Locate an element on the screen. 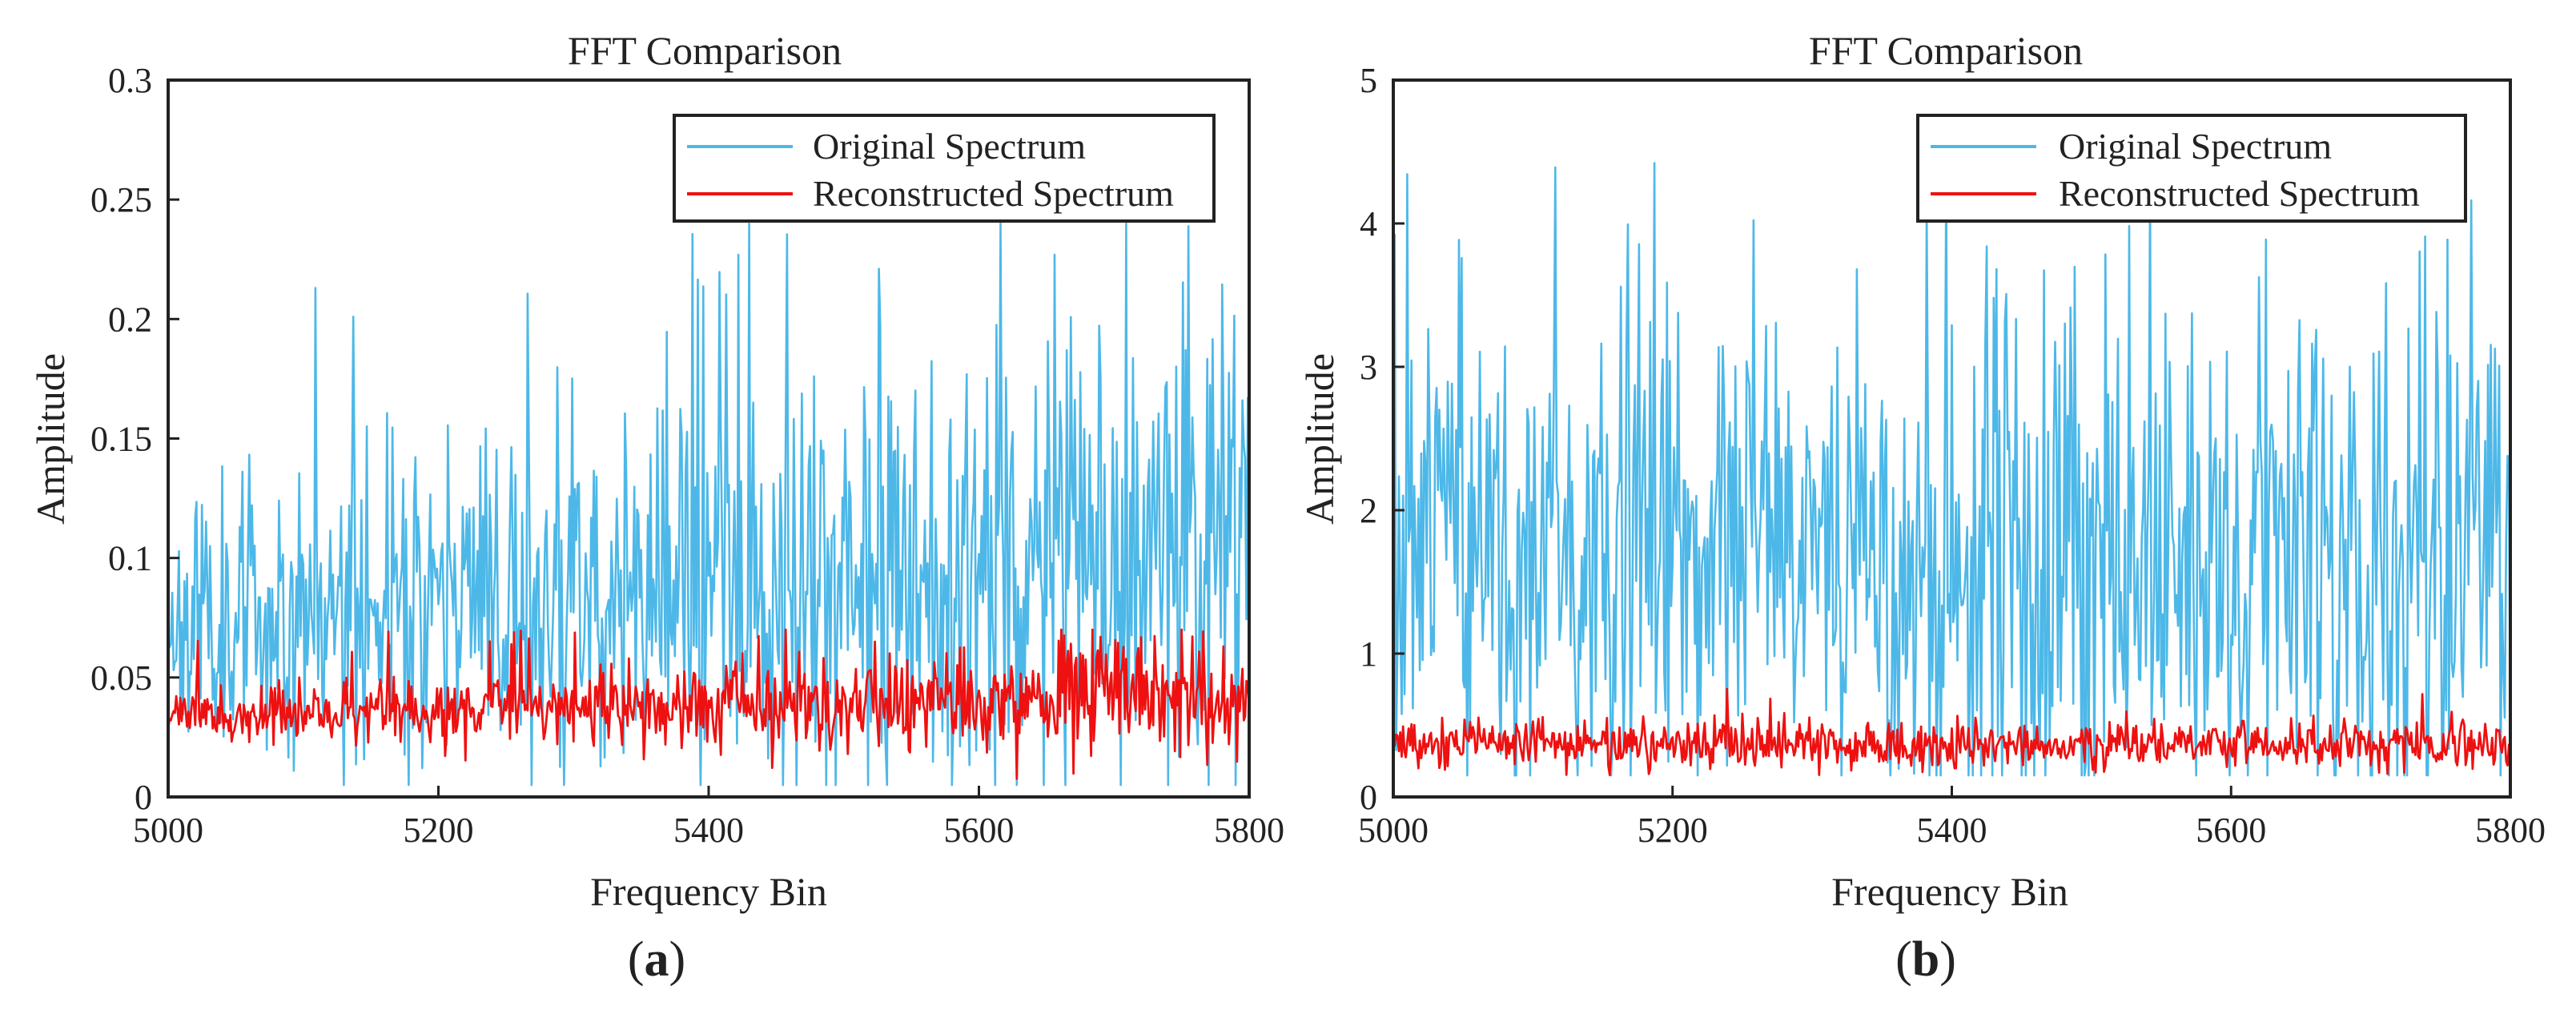 The image size is (2576, 1018). y-tick-label: 4 is located at coordinates (1368, 223).